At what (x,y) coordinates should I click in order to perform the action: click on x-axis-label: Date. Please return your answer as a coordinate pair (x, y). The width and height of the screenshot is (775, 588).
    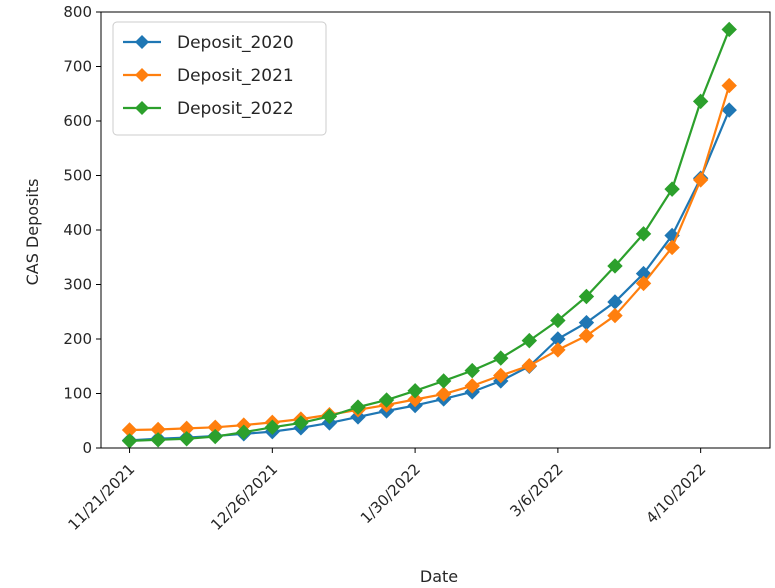
    Looking at the image, I should click on (439, 576).